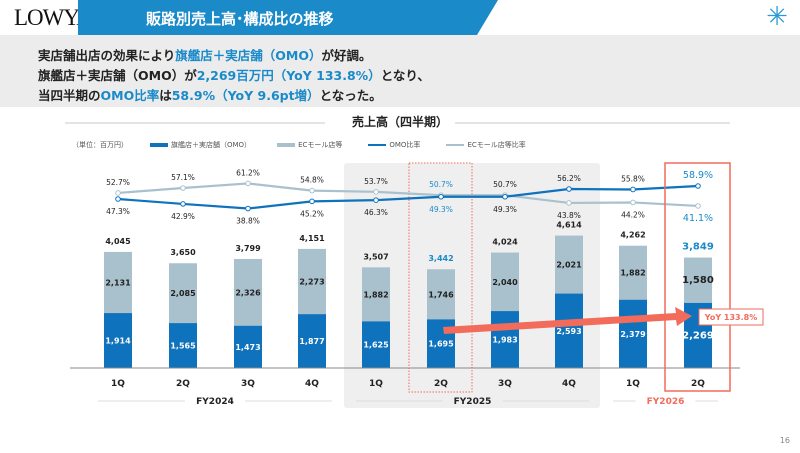 The image size is (800, 453). What do you see at coordinates (569, 384) in the screenshot?
I see `x-tick-label: 4Q` at bounding box center [569, 384].